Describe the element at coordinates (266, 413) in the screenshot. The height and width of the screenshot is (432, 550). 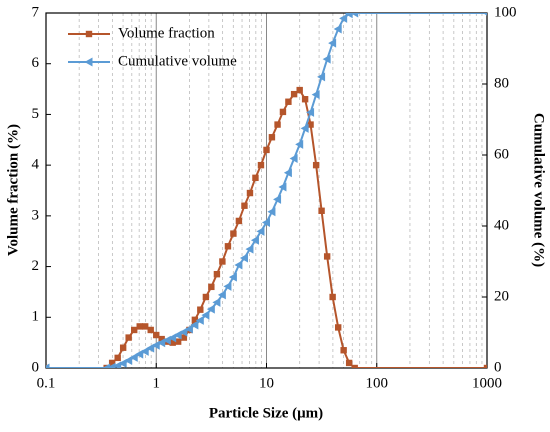
I see `x-axis-label: Particle Size (μm)` at that location.